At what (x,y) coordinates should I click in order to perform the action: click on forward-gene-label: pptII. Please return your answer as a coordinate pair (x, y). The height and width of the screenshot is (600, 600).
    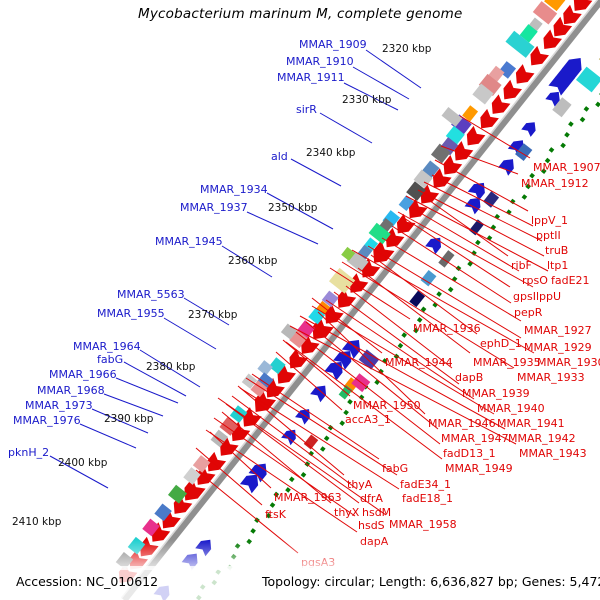
    Looking at the image, I should click on (548, 235).